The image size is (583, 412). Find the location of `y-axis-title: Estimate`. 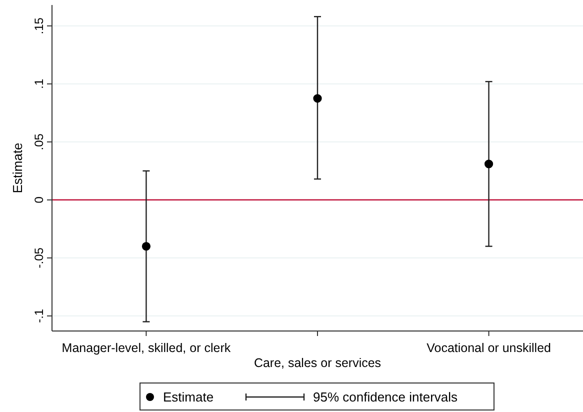

y-axis-title: Estimate is located at coordinates (17, 168).